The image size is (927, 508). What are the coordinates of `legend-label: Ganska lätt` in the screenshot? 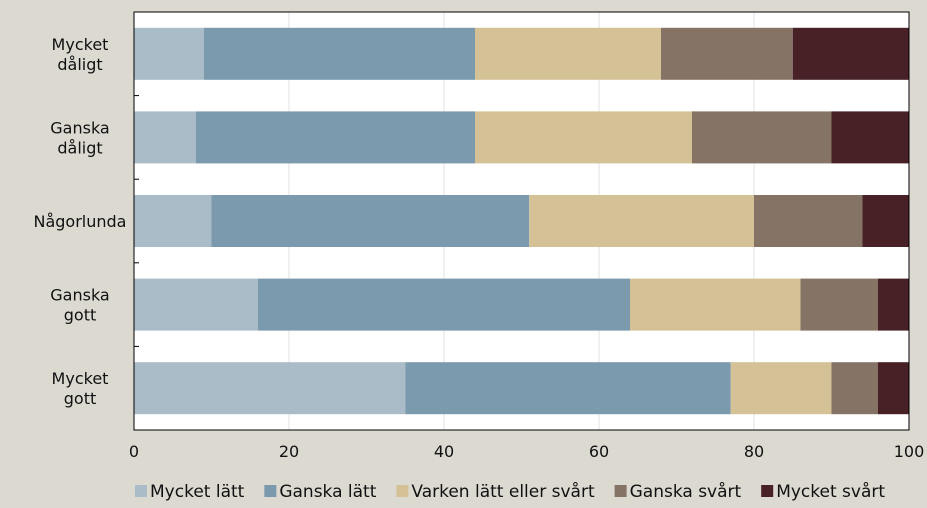 It's located at (327, 492).